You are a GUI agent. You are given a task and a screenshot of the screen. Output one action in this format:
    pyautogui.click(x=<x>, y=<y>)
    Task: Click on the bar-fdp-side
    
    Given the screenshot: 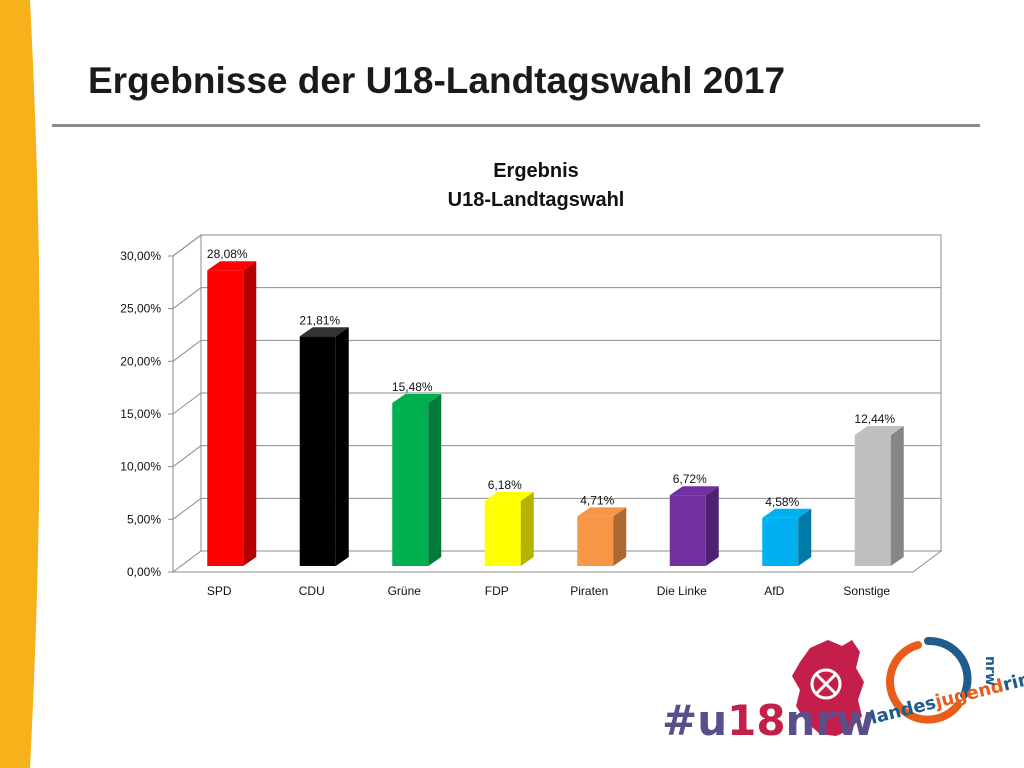 What is the action you would take?
    pyautogui.click(x=527, y=528)
    